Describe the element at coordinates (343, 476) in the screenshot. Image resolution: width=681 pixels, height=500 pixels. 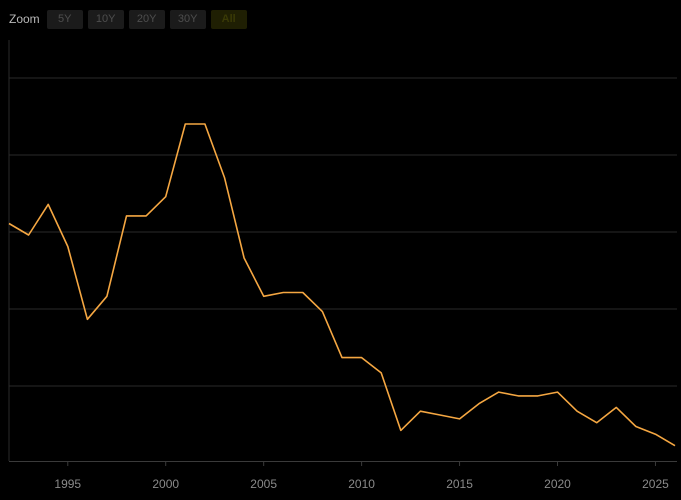
I see `x-axis: 1995 2000 2005 2010 2015 2020 2025` at that location.